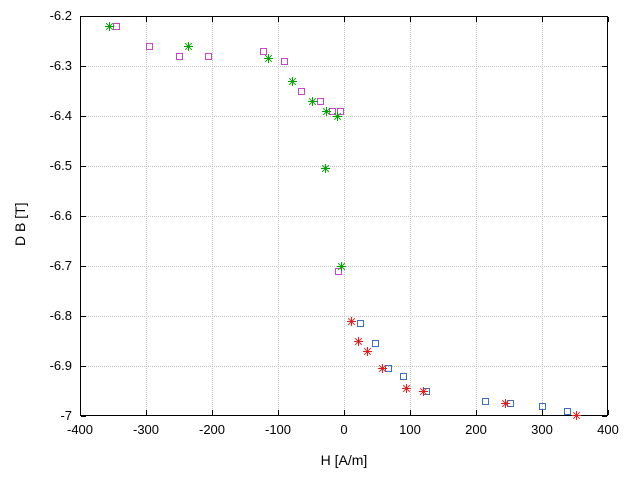 Image resolution: width=640 pixels, height=480 pixels. Describe the element at coordinates (410, 429) in the screenshot. I see `x-tick-label: 100` at that location.